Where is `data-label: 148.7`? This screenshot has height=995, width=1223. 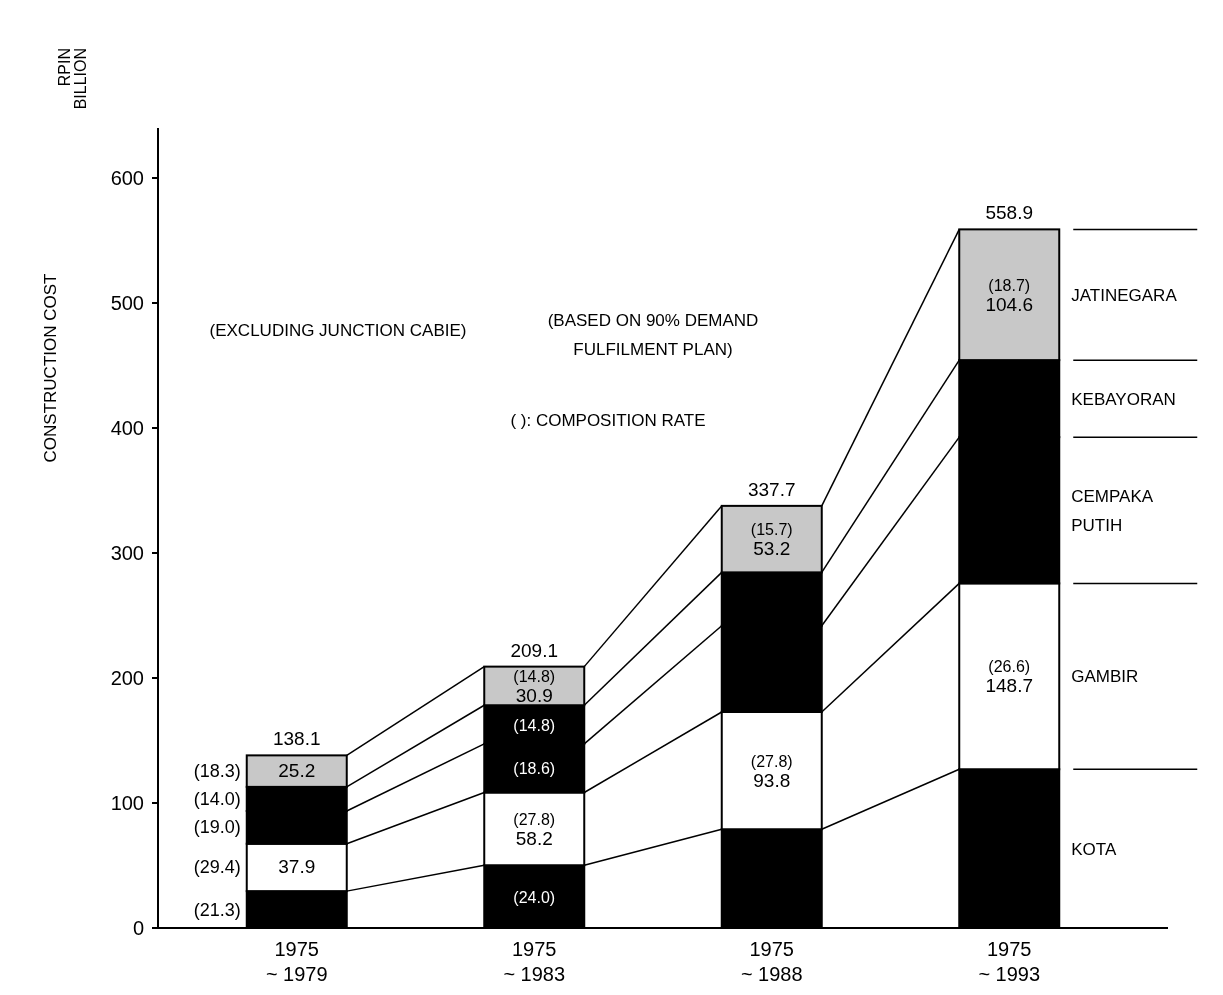
data-label: 148.7 is located at coordinates (1009, 686).